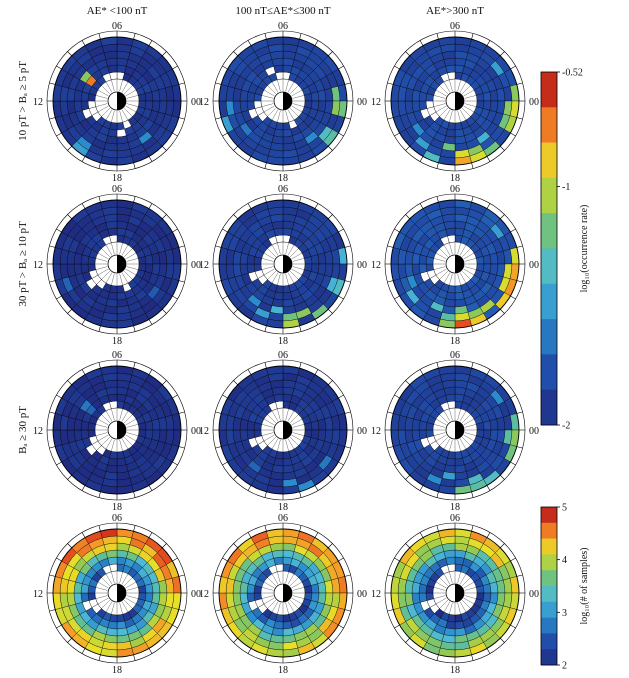 Image resolution: width=629 pixels, height=678 pixels. What do you see at coordinates (23, 101) in the screenshot?
I see `row-label-1: 10 pT > Bₐ ≥ 5 pT` at bounding box center [23, 101].